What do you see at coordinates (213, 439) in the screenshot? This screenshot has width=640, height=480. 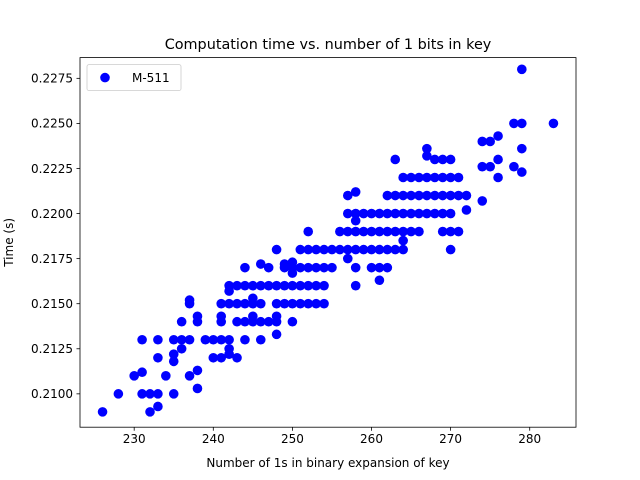 I see `x-tick-label: 240` at bounding box center [213, 439].